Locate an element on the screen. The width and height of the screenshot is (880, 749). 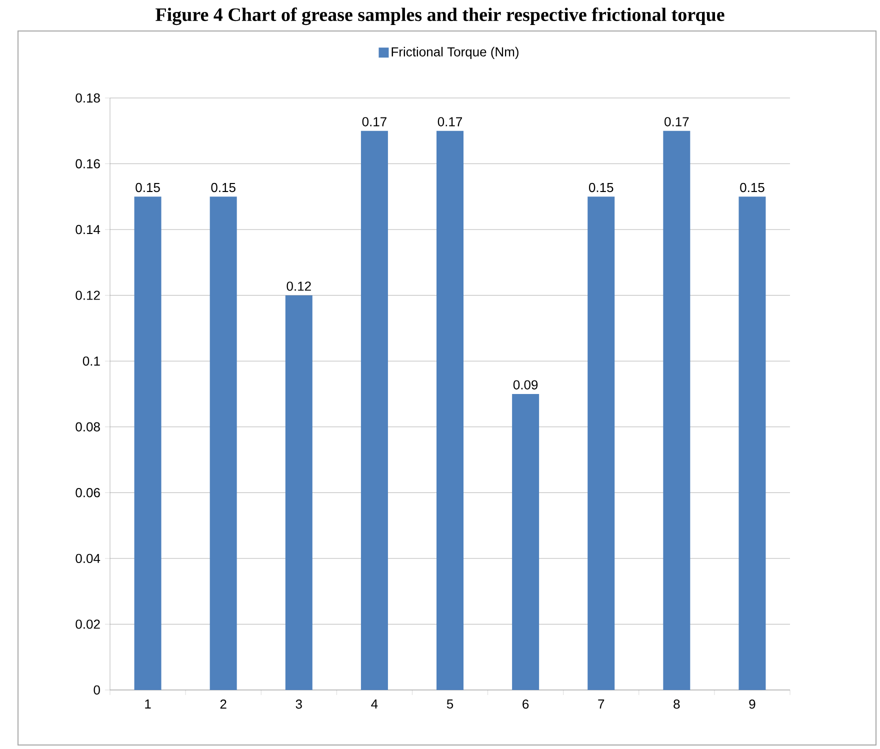
y-tick-label: 0.1 is located at coordinates (91, 361).